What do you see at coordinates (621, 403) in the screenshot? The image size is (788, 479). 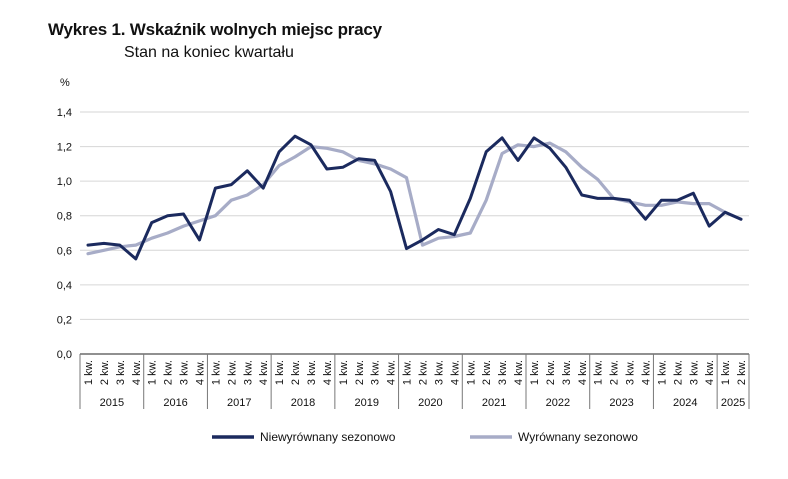 I see `year-label: 2023` at bounding box center [621, 403].